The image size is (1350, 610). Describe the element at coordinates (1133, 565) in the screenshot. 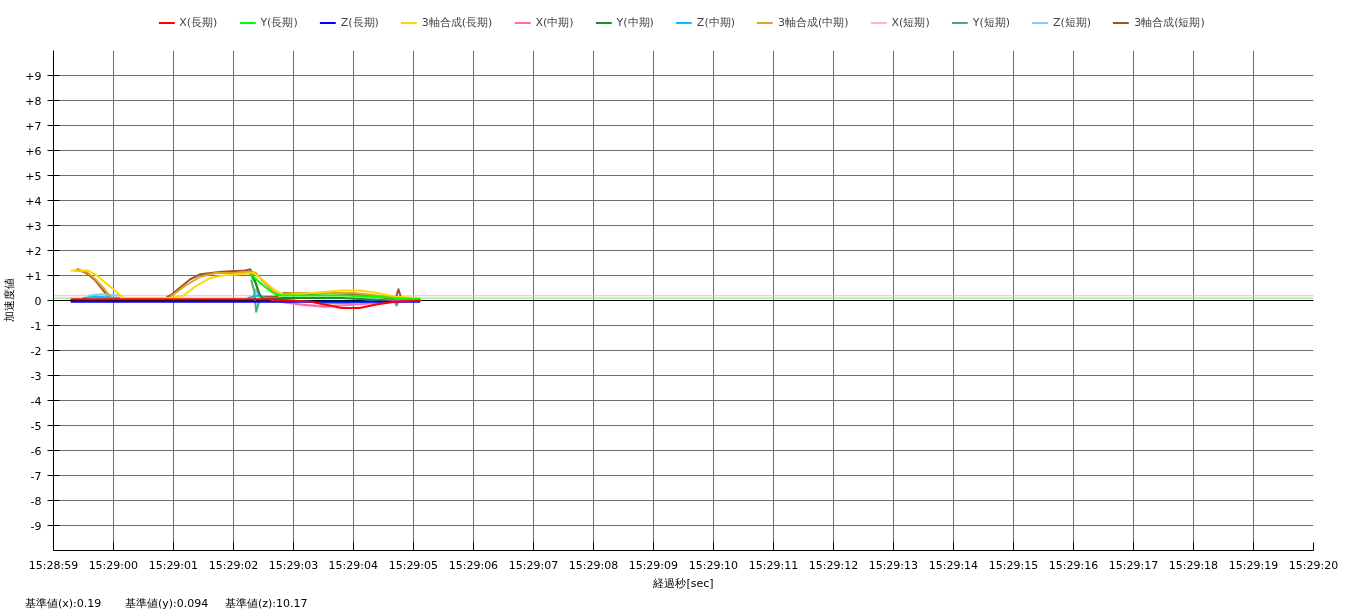

I see `x-tick-label: 15:29:17` at that location.